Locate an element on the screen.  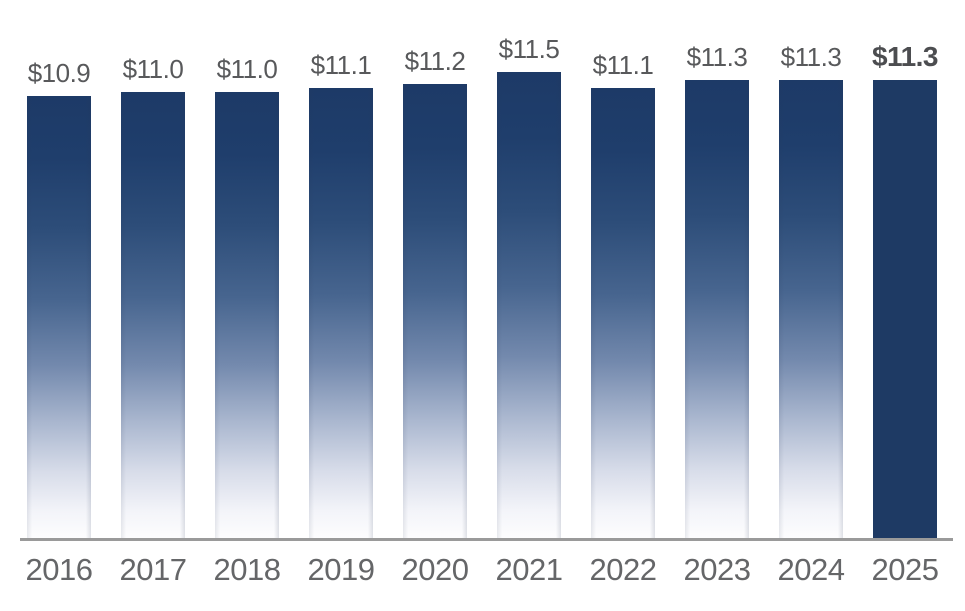
bar-slot: $10.9 is located at coordinates (59, 298).